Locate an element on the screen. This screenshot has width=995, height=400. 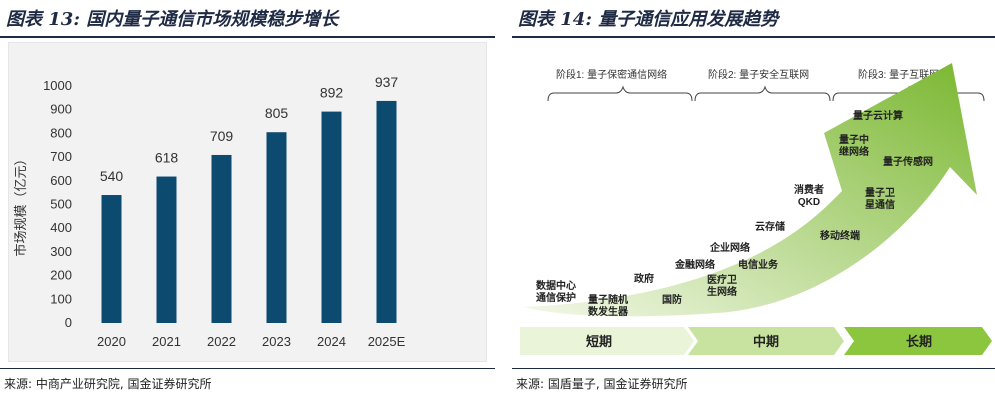
figure-14-source: 来源: 国盾量子, 国金证券研究所 is located at coordinates (602, 384).